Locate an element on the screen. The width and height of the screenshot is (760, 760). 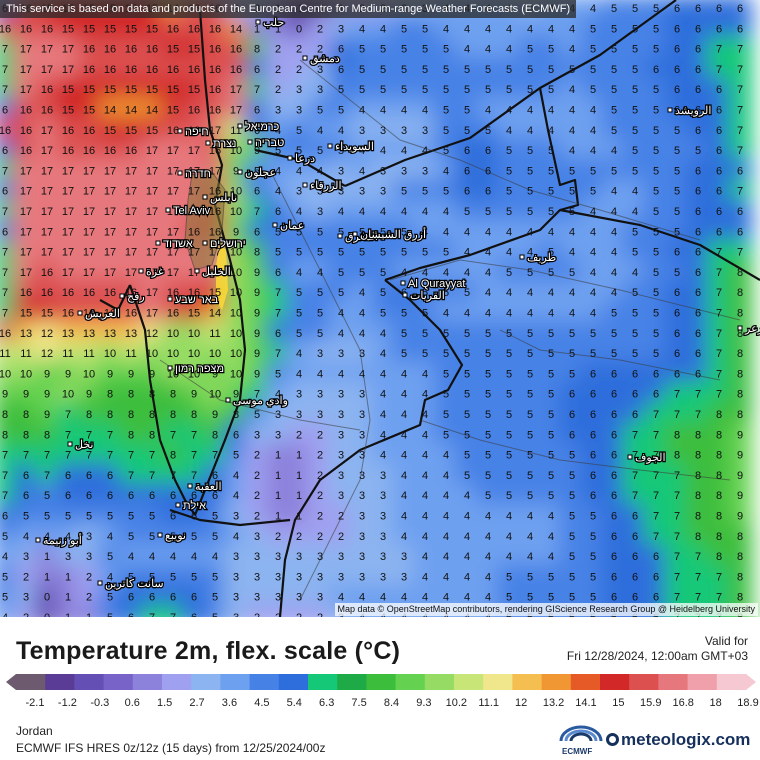
grid-value: 3 is located at coordinates (341, 354).